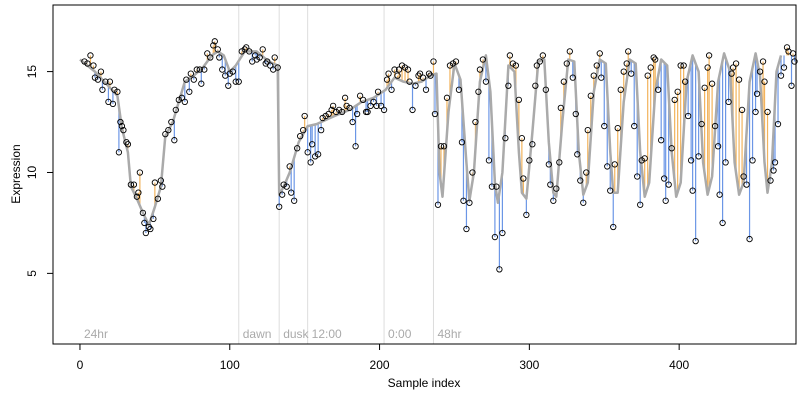  I want to click on y-axis-title: Expression, so click(16, 173).